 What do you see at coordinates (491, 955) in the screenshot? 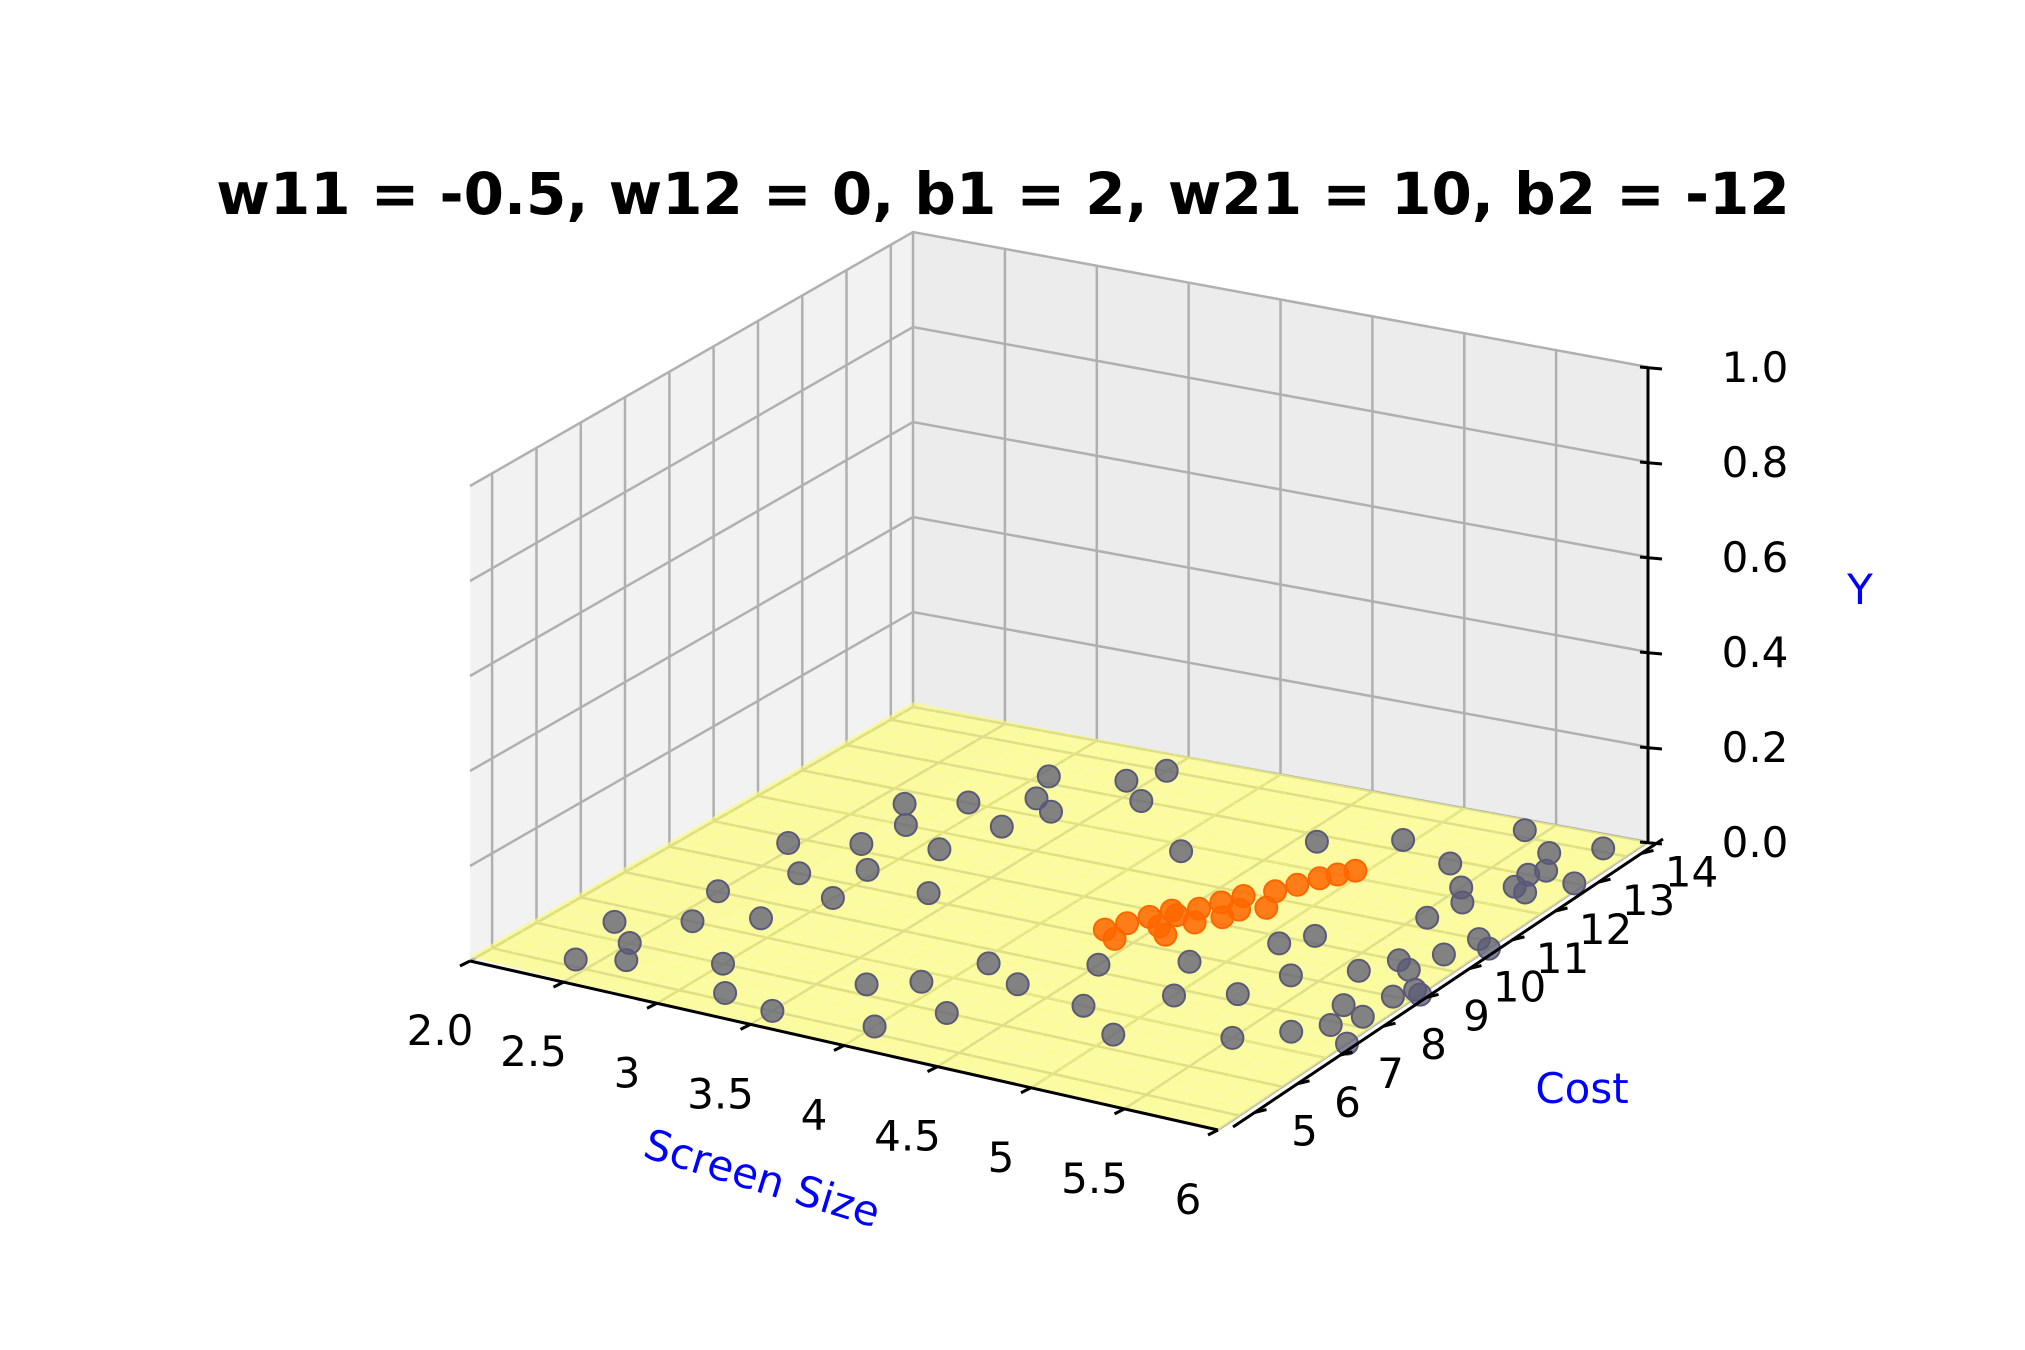
I see `surface-patch` at bounding box center [491, 955].